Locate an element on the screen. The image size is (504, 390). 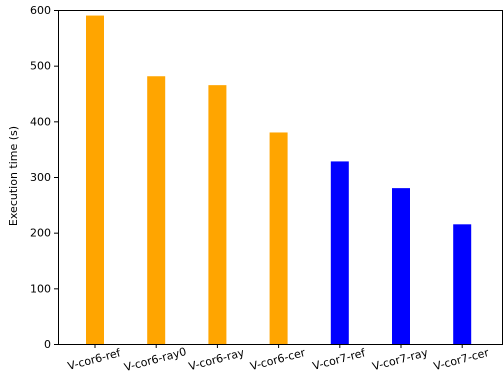
bar-V-cor6-ref is located at coordinates (95, 179).